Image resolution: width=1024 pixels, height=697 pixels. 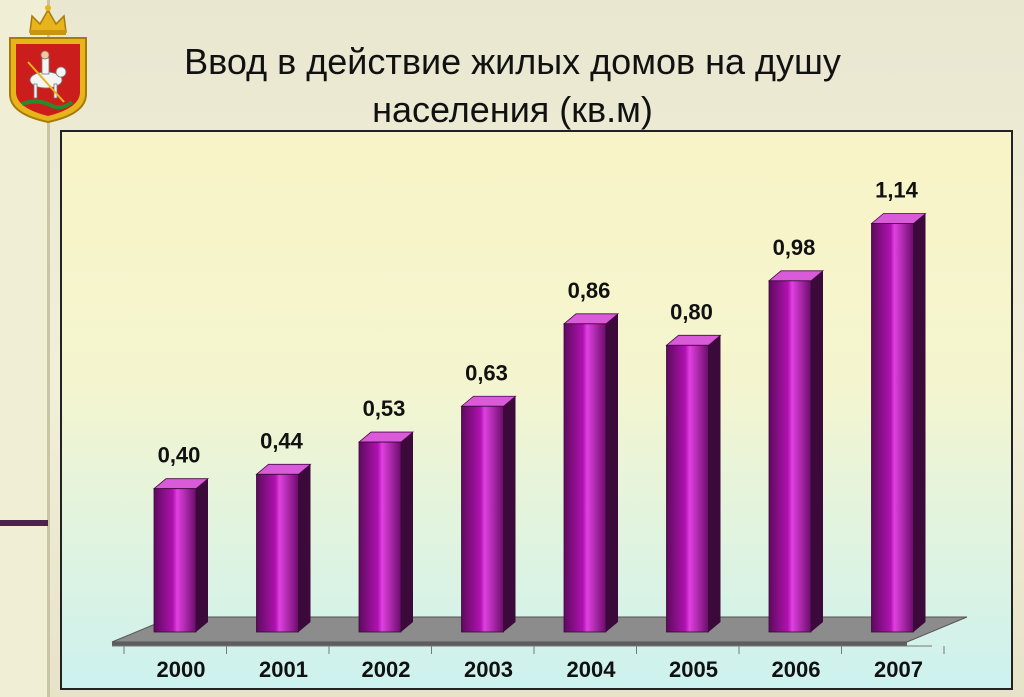 What do you see at coordinates (47, 76) in the screenshot?
I see `rider-icon` at bounding box center [47, 76].